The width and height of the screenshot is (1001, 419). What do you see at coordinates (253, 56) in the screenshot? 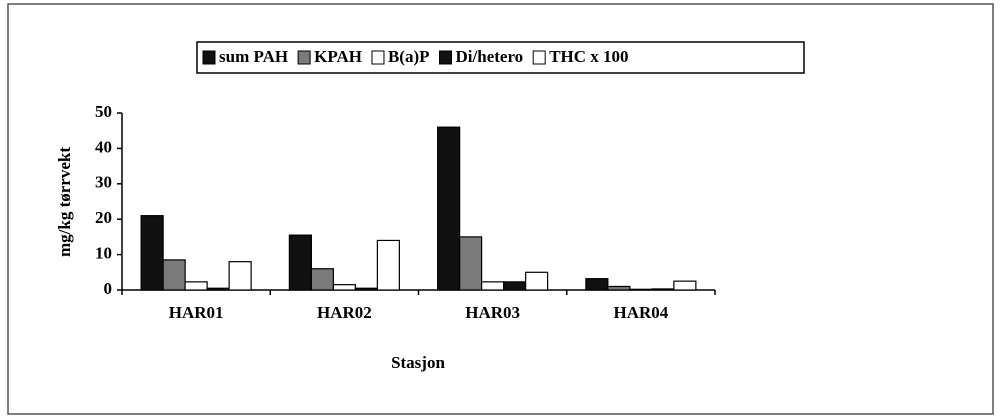
I see `legend-label: sum PAH` at bounding box center [253, 56].